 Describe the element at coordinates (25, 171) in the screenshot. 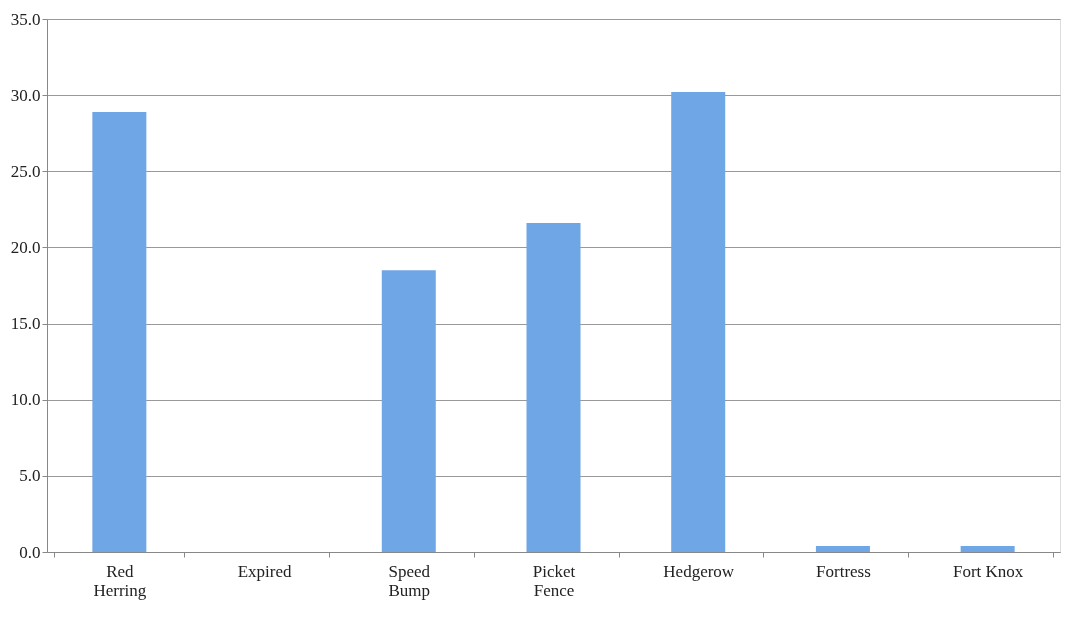

I see `y-tick-label: 25.0` at that location.